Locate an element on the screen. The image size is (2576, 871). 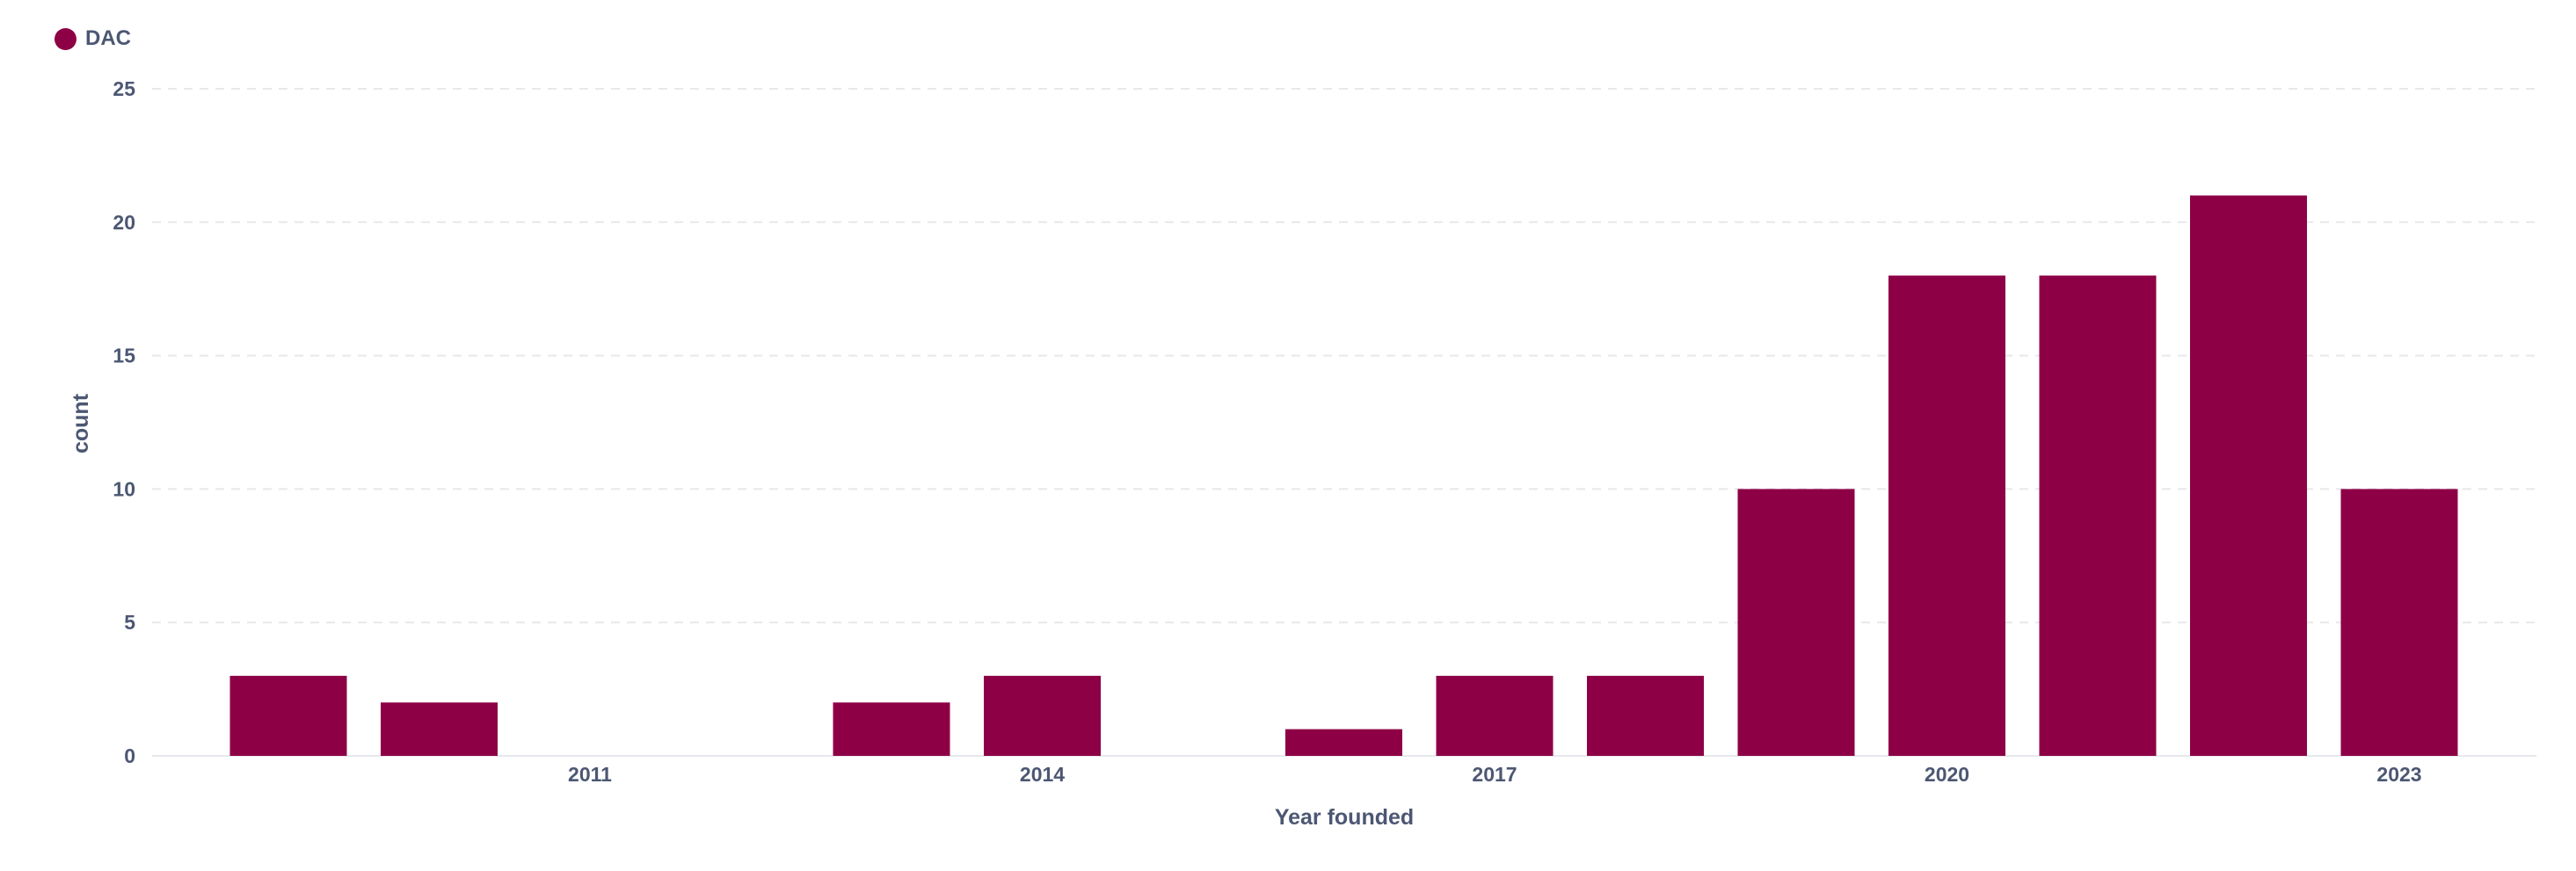
legend-swatch-dac is located at coordinates (65, 38).